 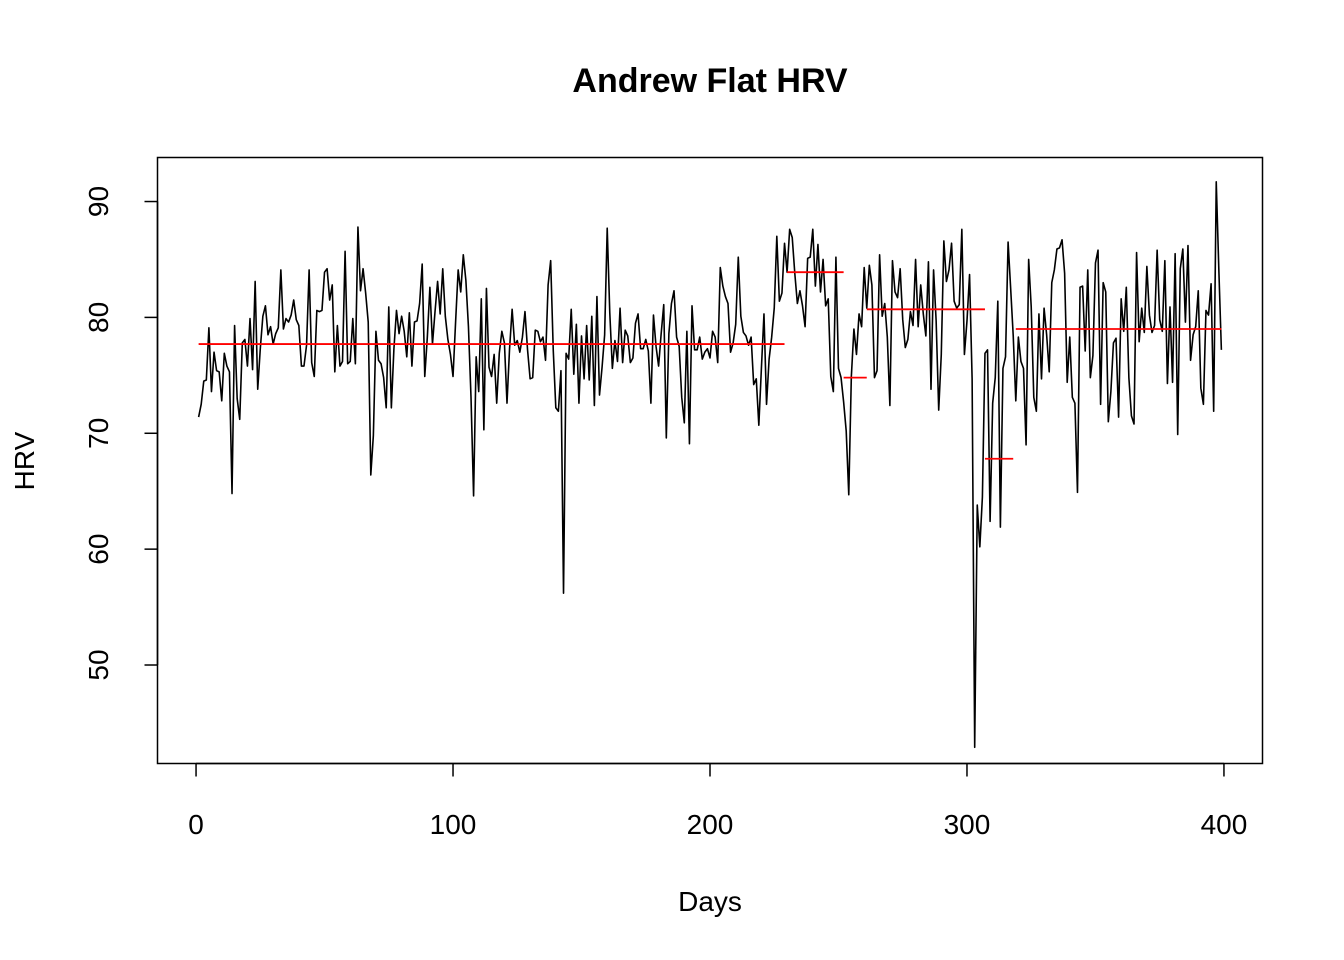 What do you see at coordinates (98, 201) in the screenshot?
I see `y-tick-label: 90` at bounding box center [98, 201].